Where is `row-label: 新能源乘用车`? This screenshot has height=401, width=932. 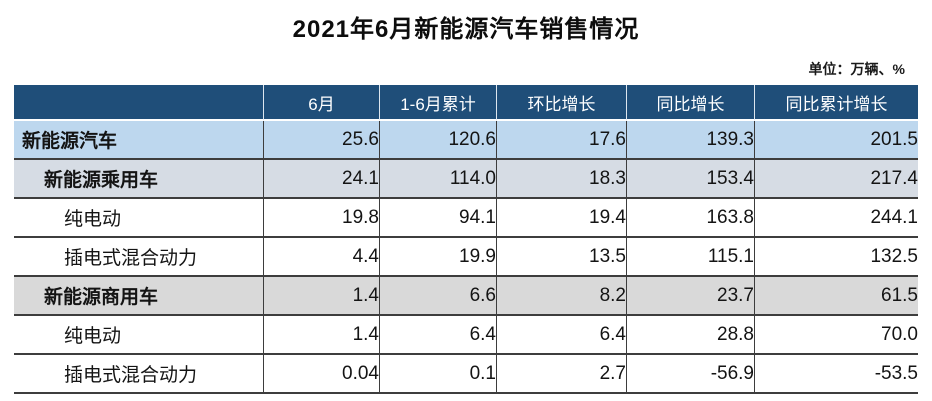
row-label: 新能源乘用车 is located at coordinates (138, 179).